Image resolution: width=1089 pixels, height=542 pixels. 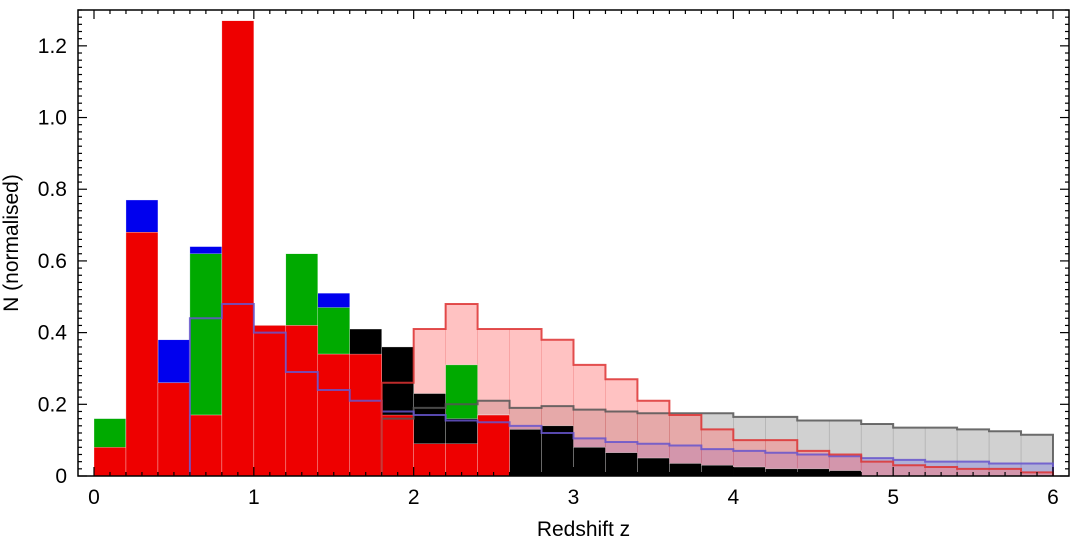 I want to click on x-tick-label: 1, so click(x=254, y=497).